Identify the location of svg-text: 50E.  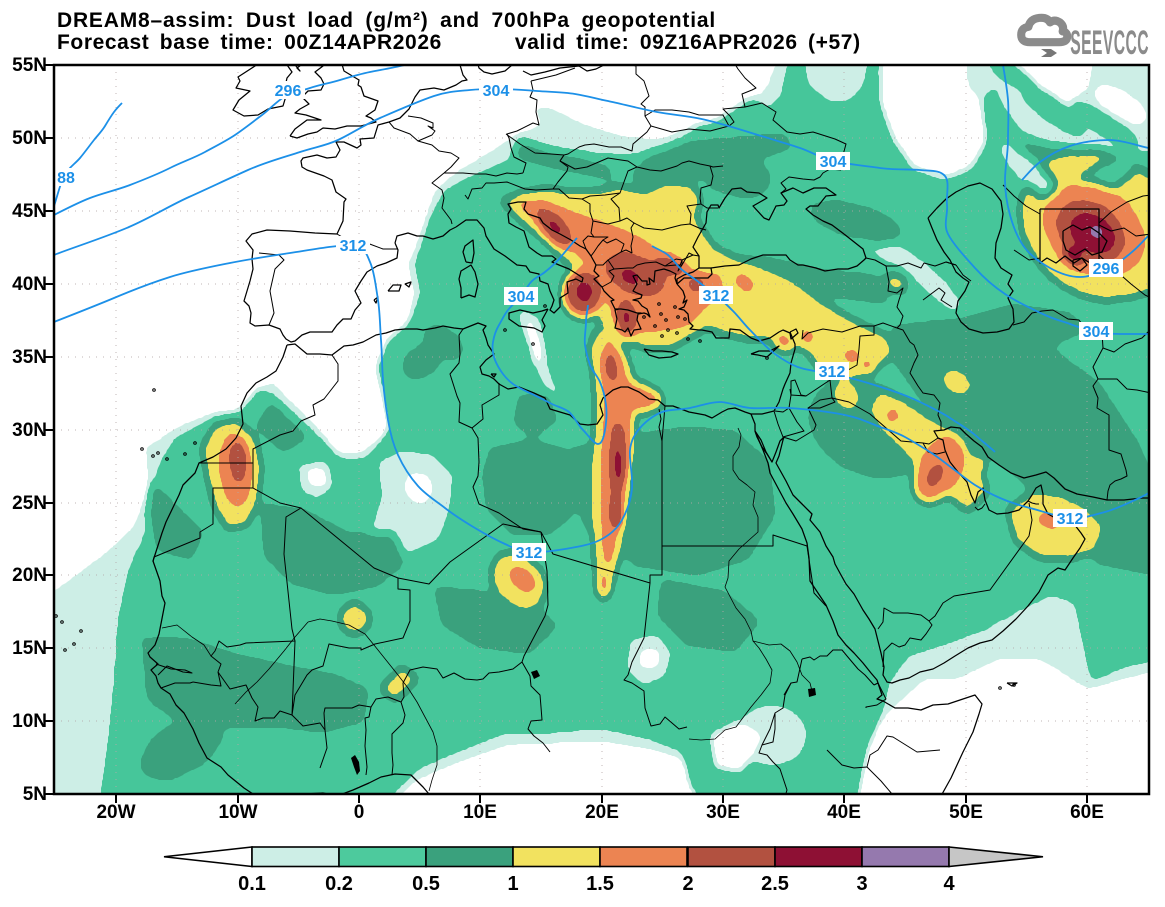
(966, 812).